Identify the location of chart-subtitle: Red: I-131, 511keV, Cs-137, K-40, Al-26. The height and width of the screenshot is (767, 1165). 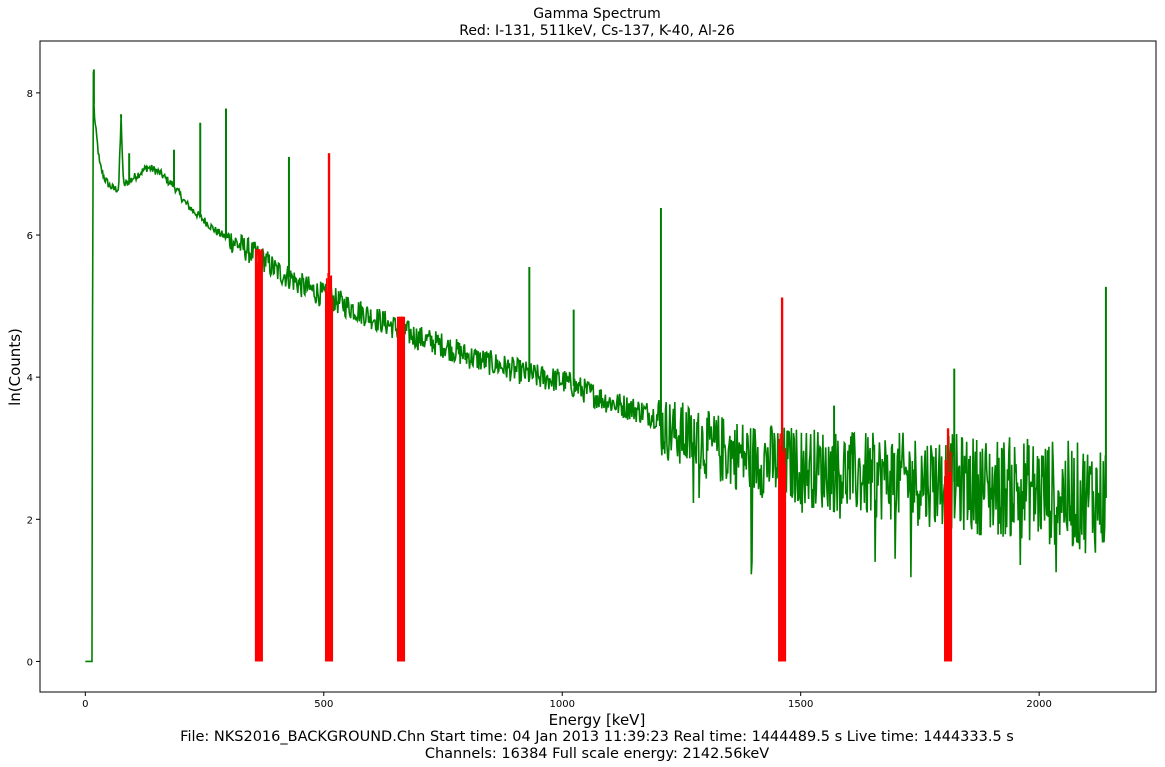
(597, 31).